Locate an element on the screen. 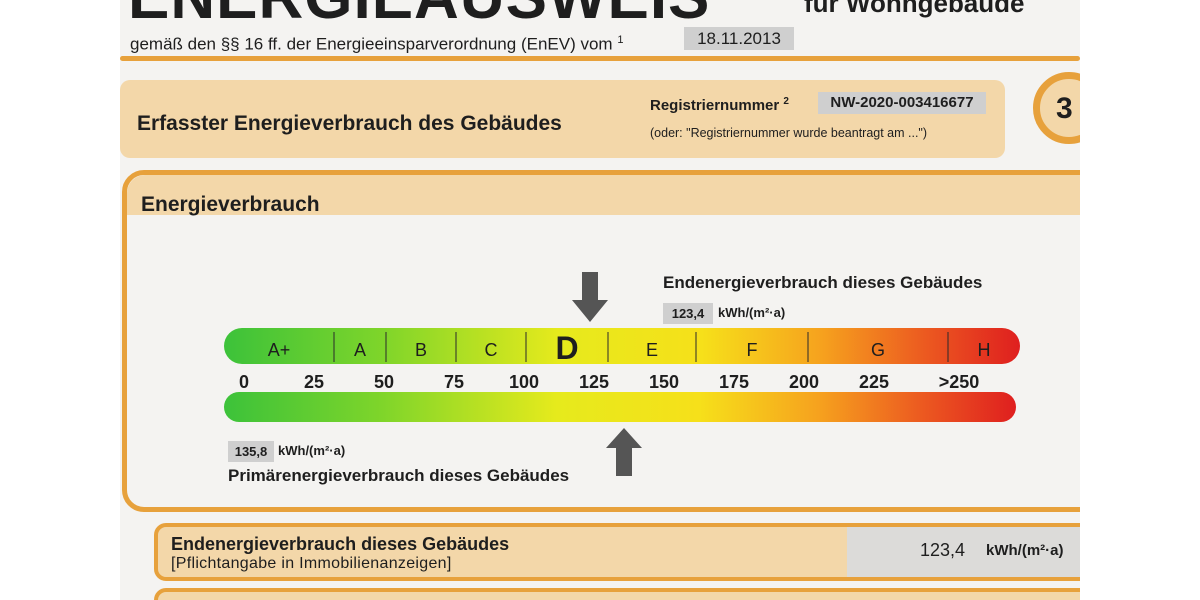  scale-tick-label: 175 is located at coordinates (734, 382).